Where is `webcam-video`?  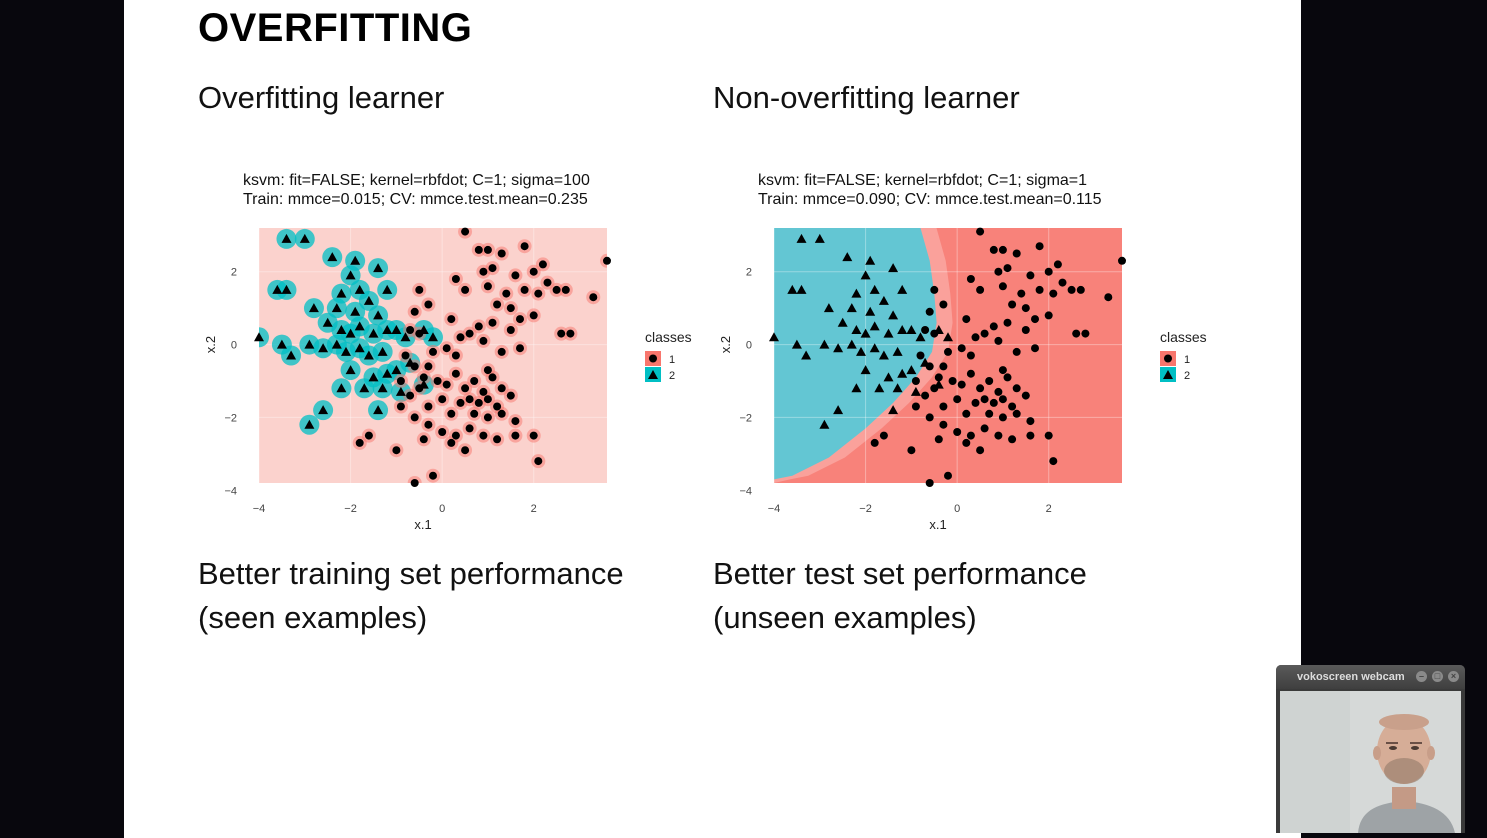
webcam-video is located at coordinates (1370, 762).